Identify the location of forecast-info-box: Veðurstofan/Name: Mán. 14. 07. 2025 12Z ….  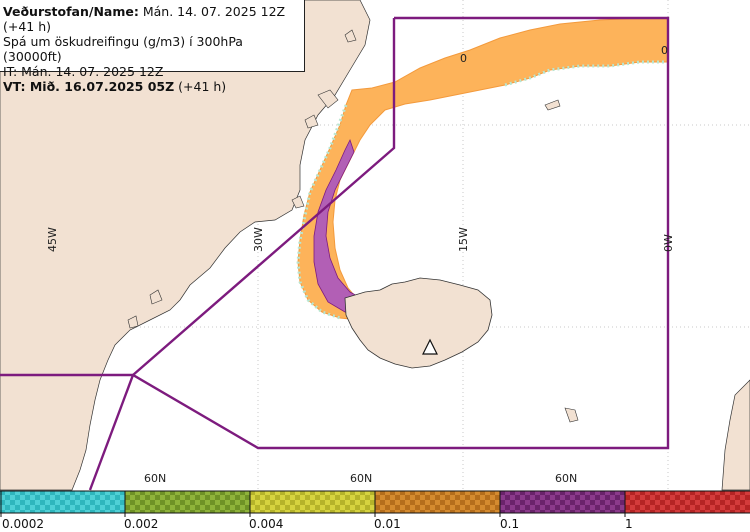
(152, 47).